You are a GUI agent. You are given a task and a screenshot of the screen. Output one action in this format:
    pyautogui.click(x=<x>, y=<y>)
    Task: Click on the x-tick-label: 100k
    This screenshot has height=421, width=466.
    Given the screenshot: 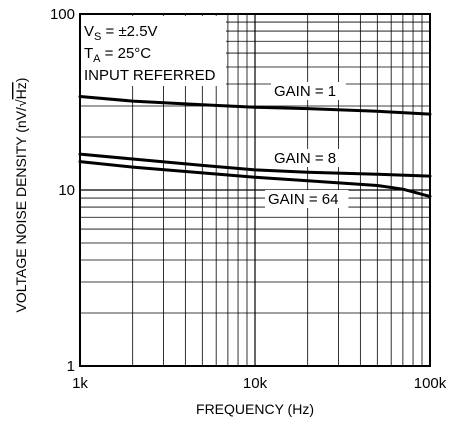 What is the action you would take?
    pyautogui.click(x=430, y=383)
    